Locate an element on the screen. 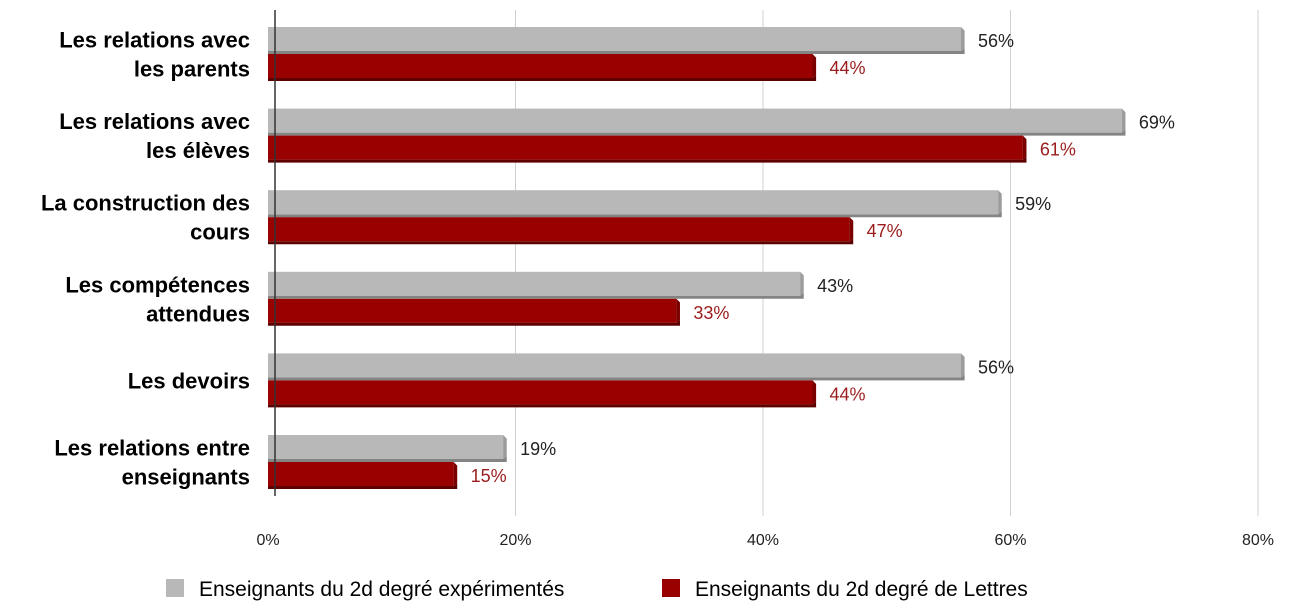 Image resolution: width=1289 pixels, height=608 pixels. x-tick-label: 0% is located at coordinates (267, 540).